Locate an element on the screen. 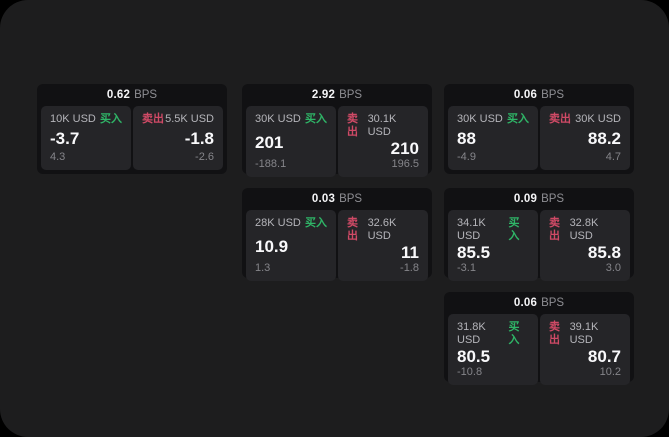 Image resolution: width=669 pixels, height=437 pixels. buy-price: 80.5 is located at coordinates (474, 356).